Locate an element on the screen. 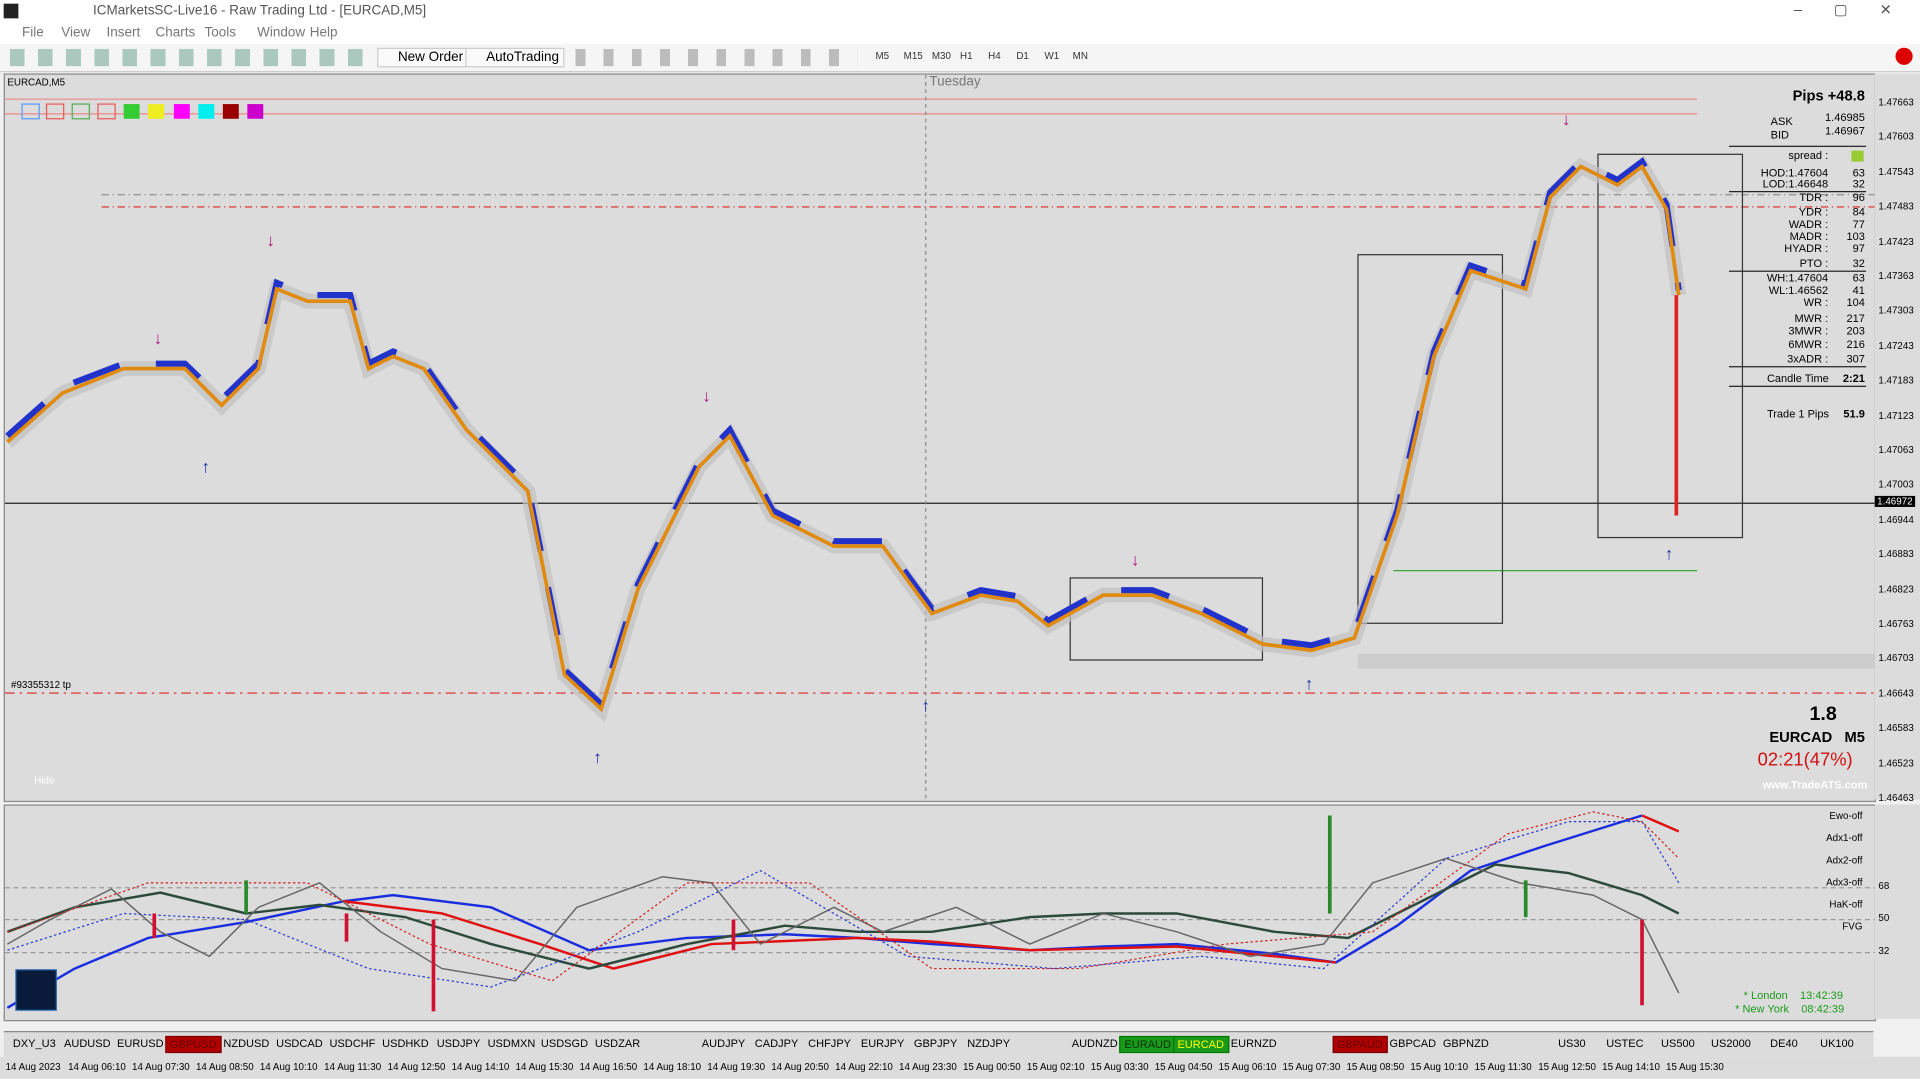 This screenshot has width=1920, height=1080. symbol-button: USDHKD is located at coordinates (405, 1043).